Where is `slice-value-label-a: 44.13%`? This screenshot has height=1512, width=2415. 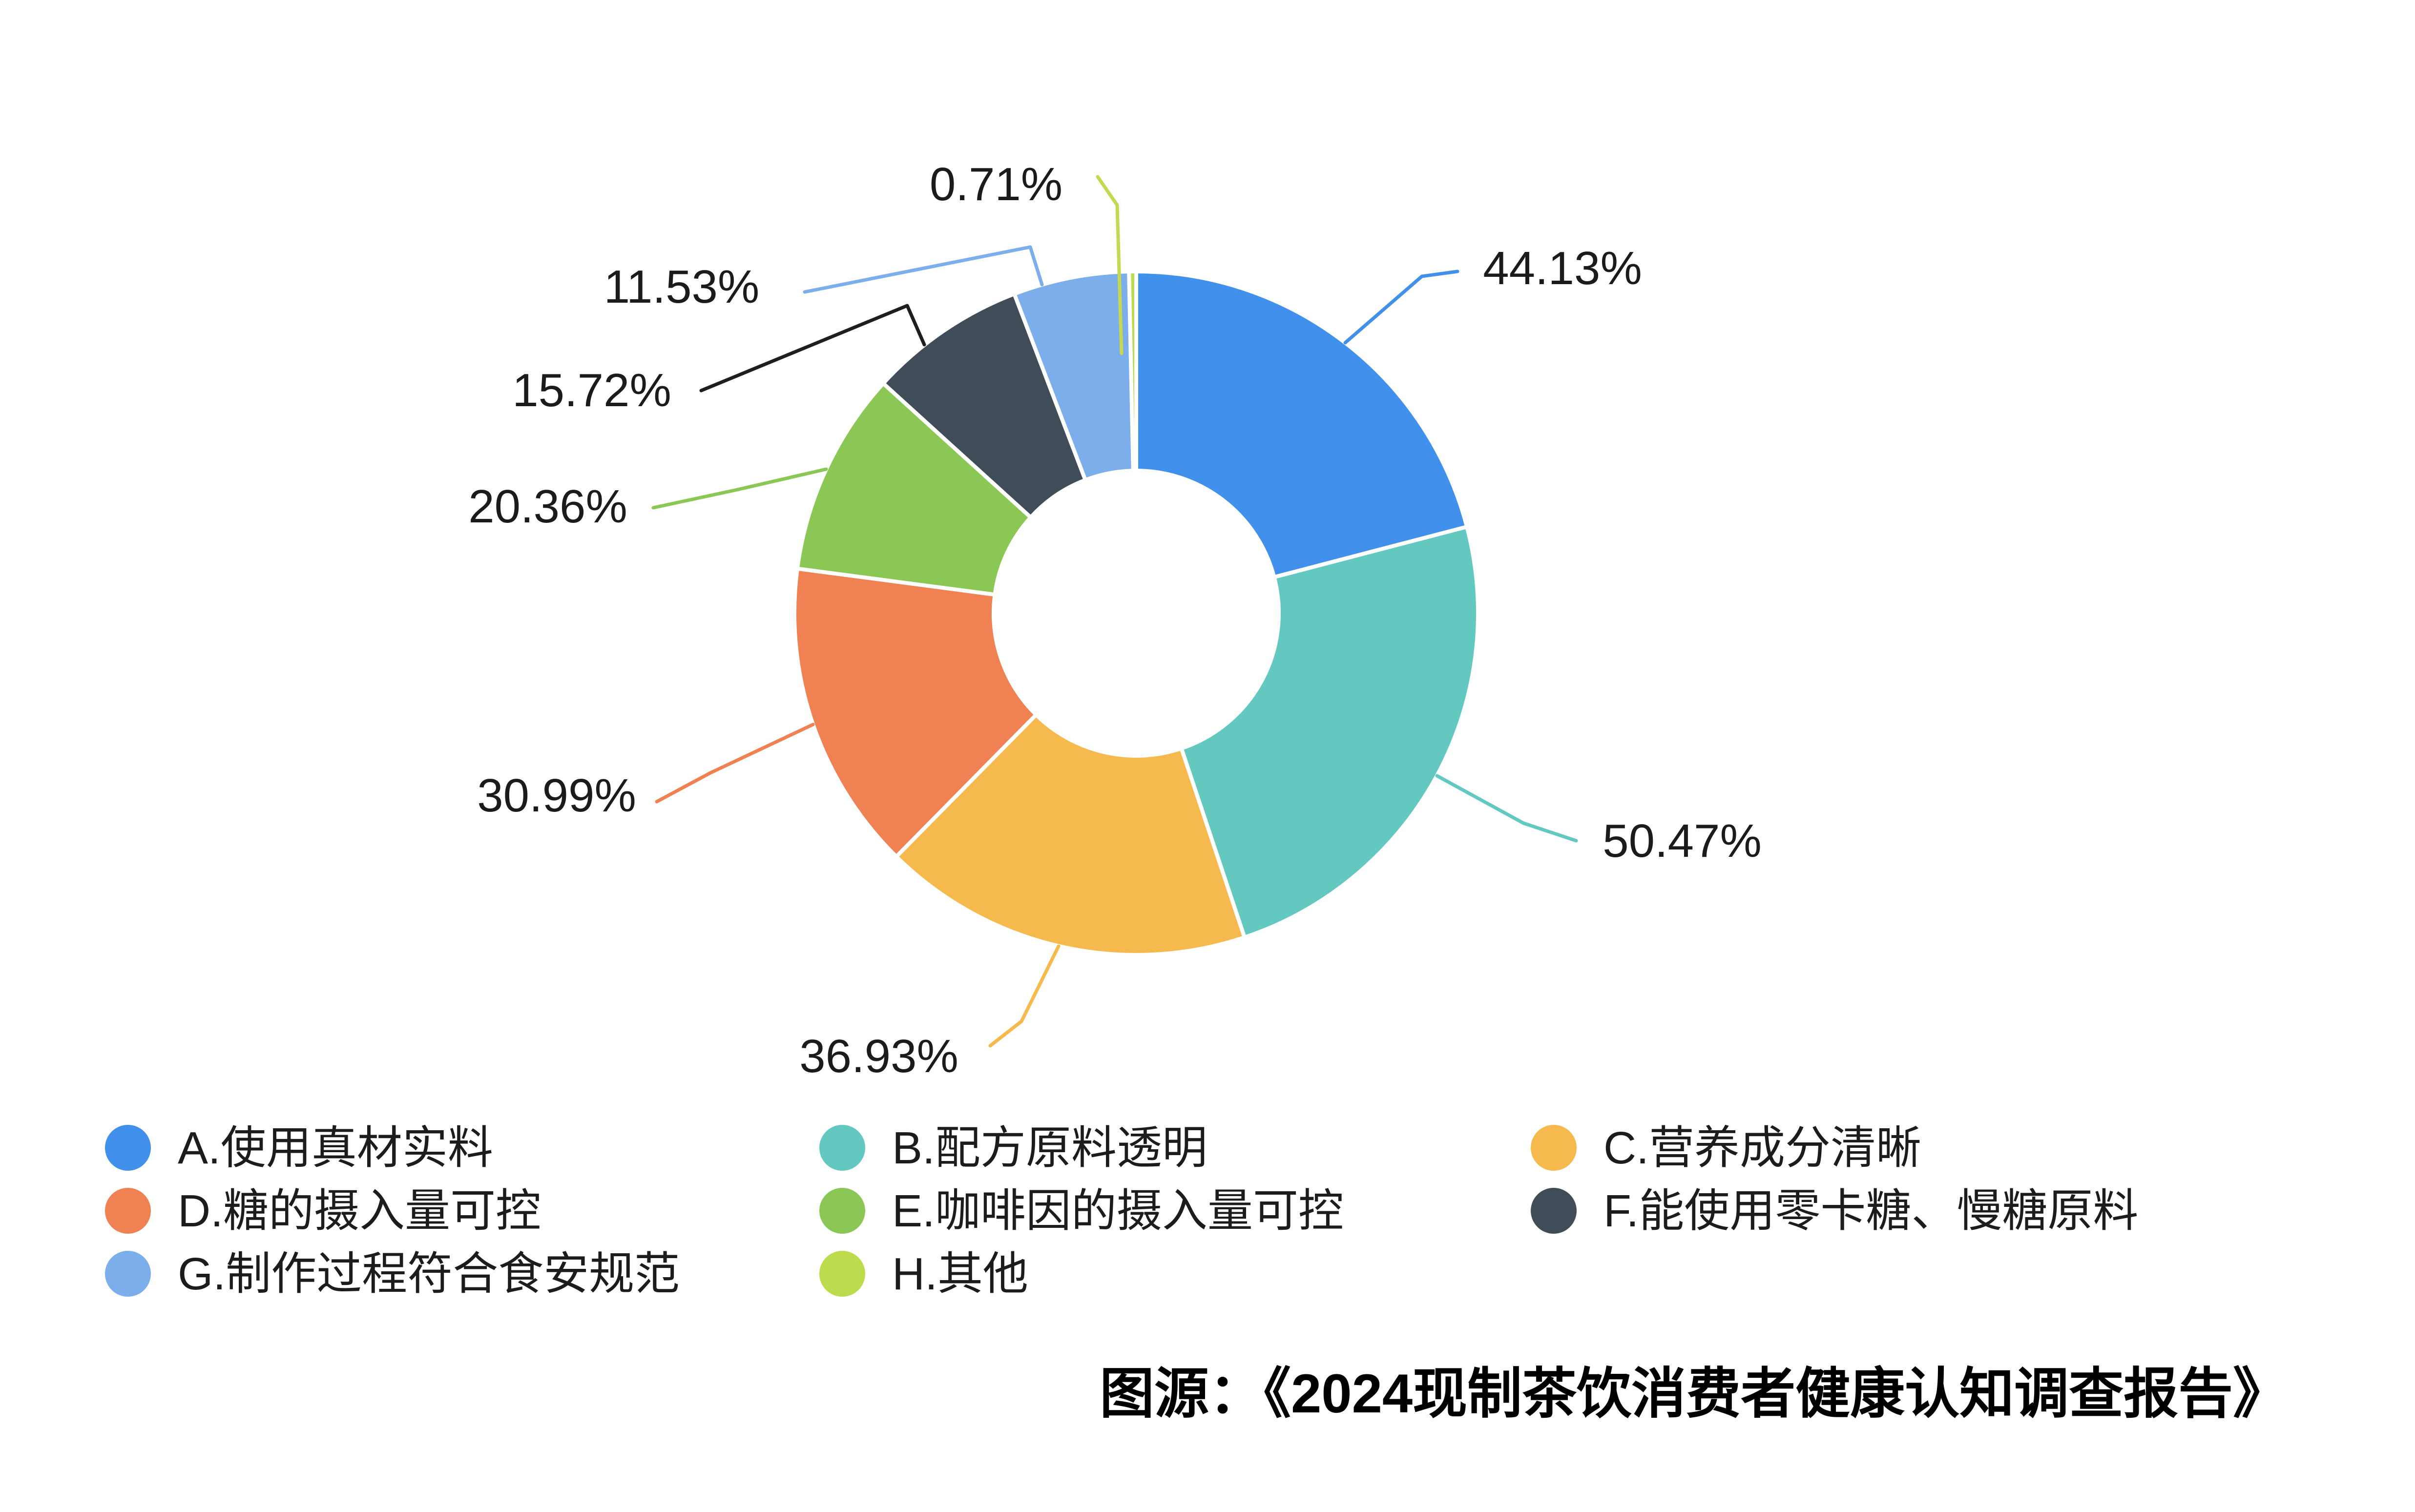
slice-value-label-a: 44.13% is located at coordinates (1562, 268).